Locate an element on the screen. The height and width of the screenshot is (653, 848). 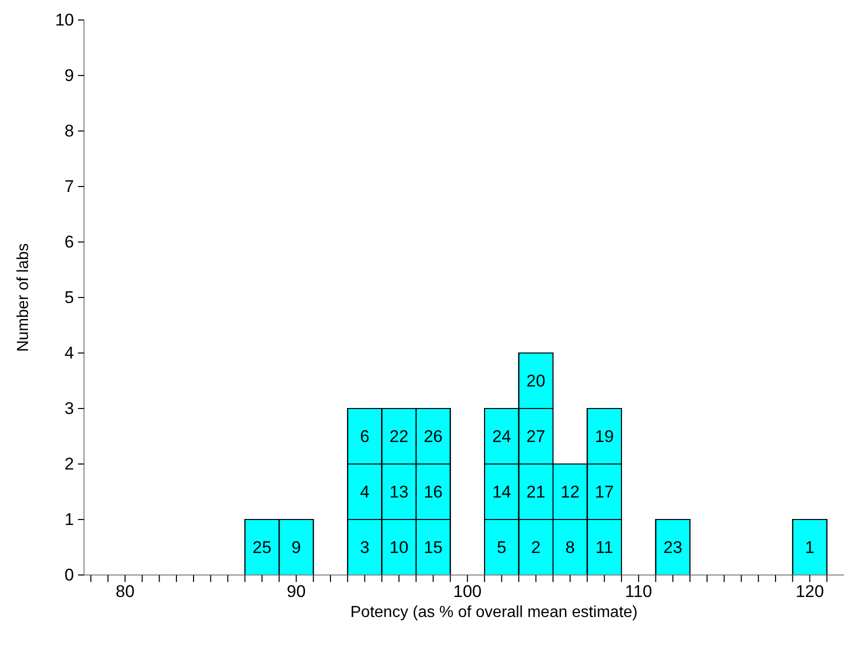
annotation: 8 is located at coordinates (570, 547).